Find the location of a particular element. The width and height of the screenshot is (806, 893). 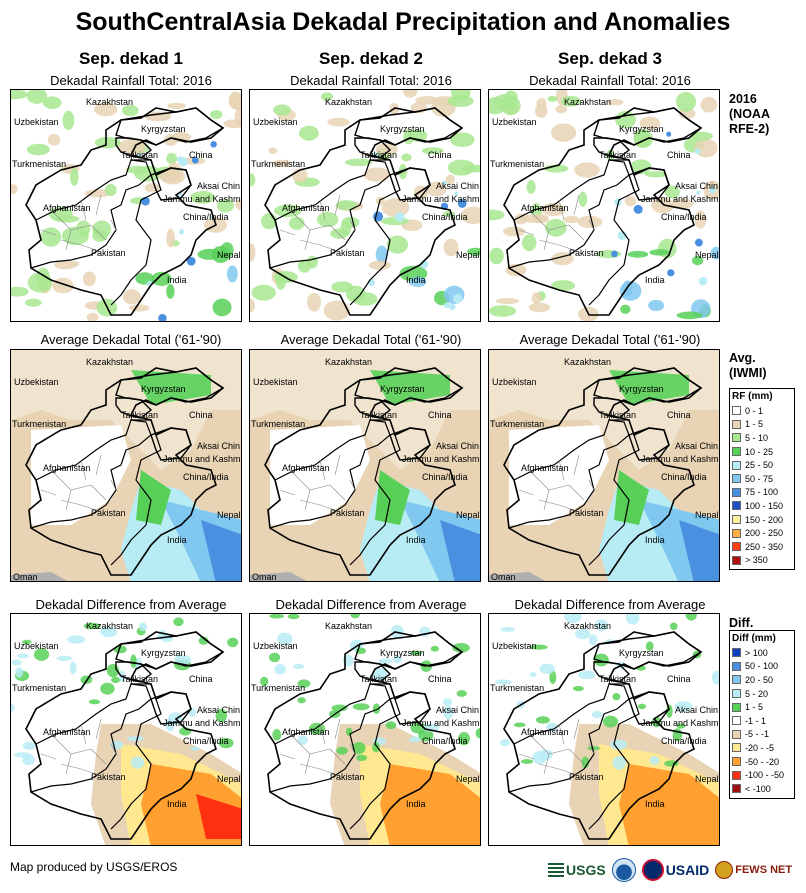

side-label-difference: Diff. is located at coordinates (741, 623).